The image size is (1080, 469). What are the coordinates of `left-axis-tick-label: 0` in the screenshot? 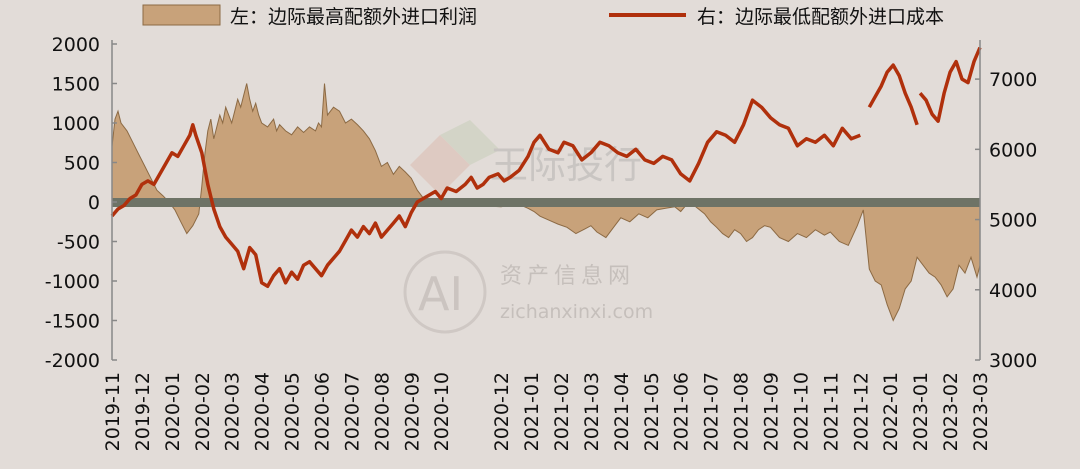 It's located at (94, 203).